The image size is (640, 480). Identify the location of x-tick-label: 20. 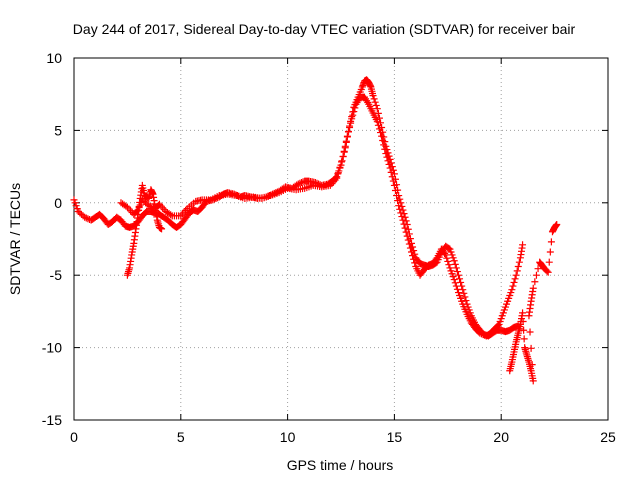
(501, 437).